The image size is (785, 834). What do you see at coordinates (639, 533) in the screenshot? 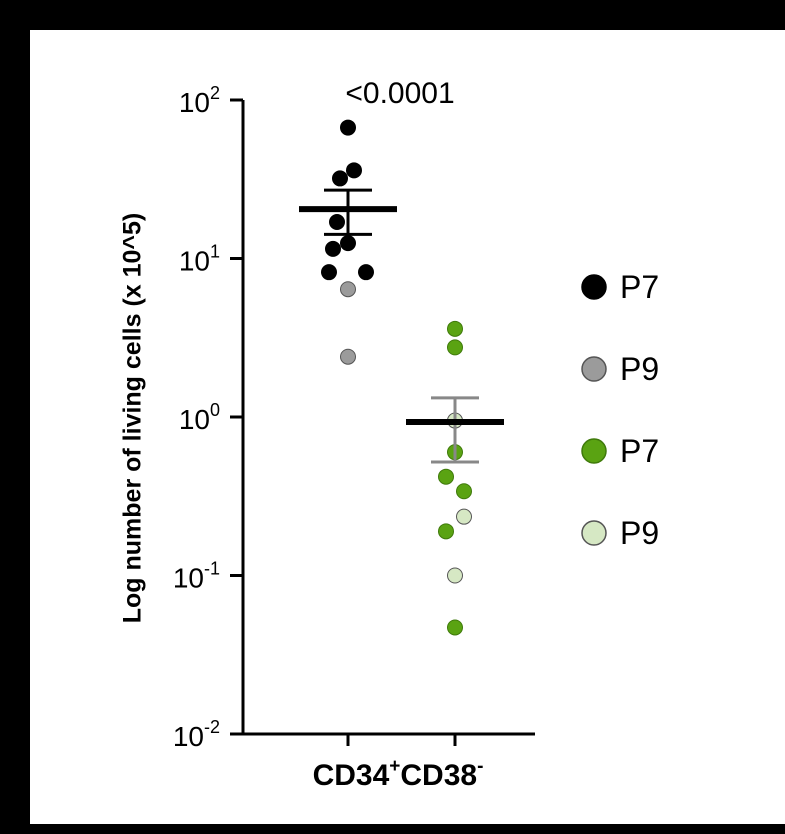
I see `legend-label-3: P9` at bounding box center [639, 533].